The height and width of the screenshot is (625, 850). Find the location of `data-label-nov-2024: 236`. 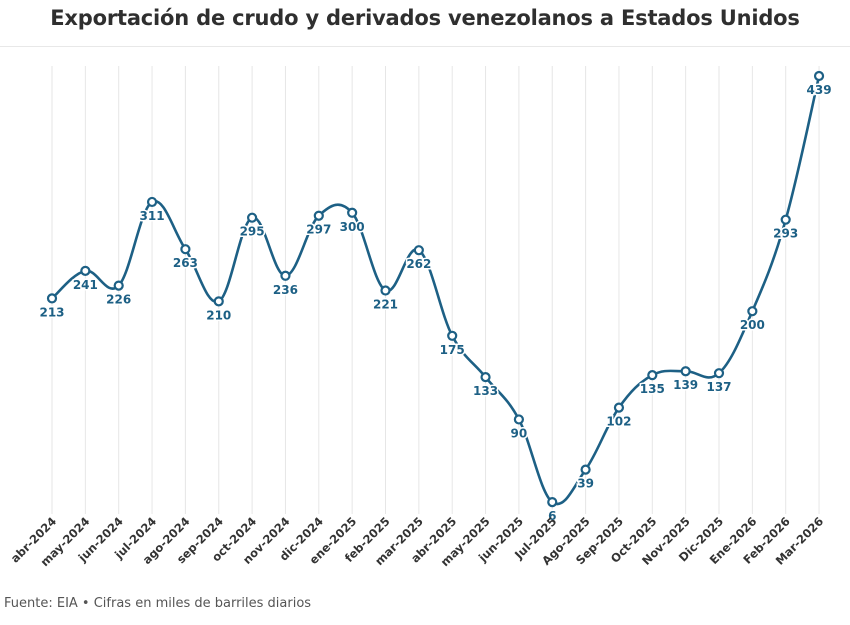

data-label-nov-2024: 236 is located at coordinates (285, 290).